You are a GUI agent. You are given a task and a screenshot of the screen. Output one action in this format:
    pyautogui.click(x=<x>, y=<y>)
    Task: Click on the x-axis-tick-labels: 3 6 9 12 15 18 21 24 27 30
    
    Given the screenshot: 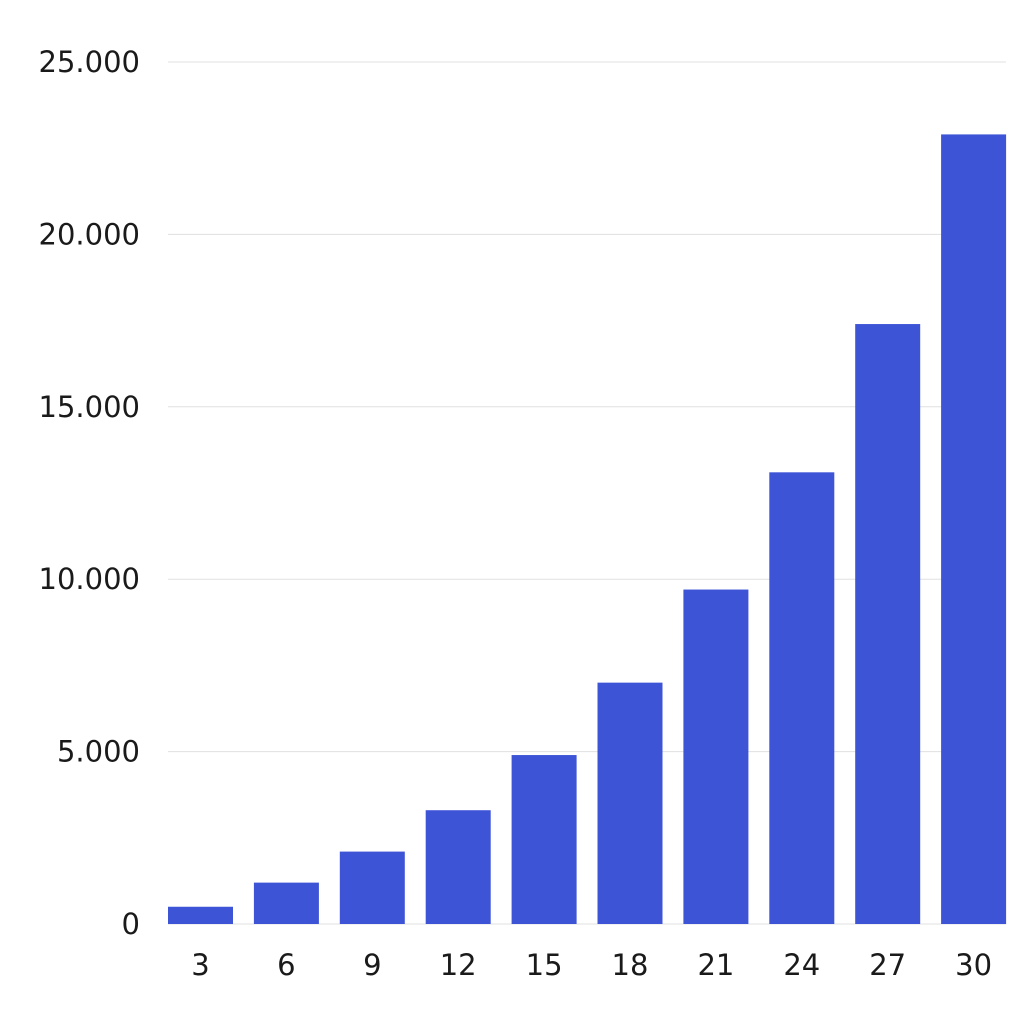 What is the action you would take?
    pyautogui.click(x=591, y=965)
    